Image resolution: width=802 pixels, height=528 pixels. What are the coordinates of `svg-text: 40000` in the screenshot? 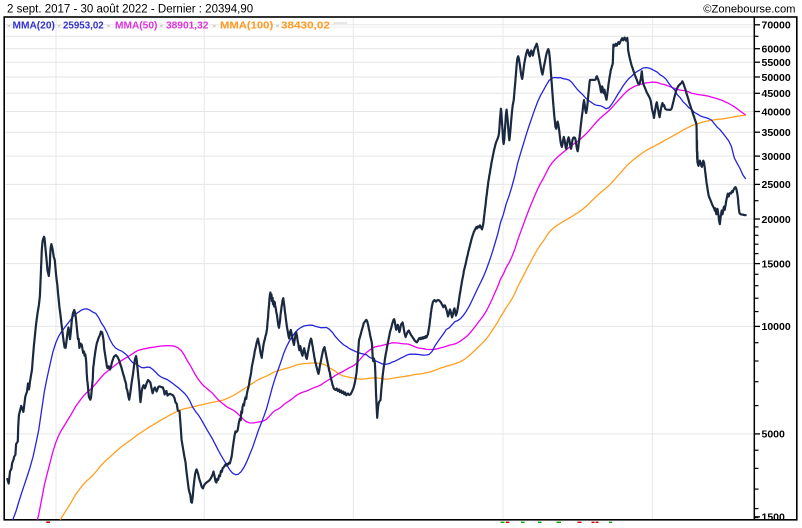 It's located at (776, 112).